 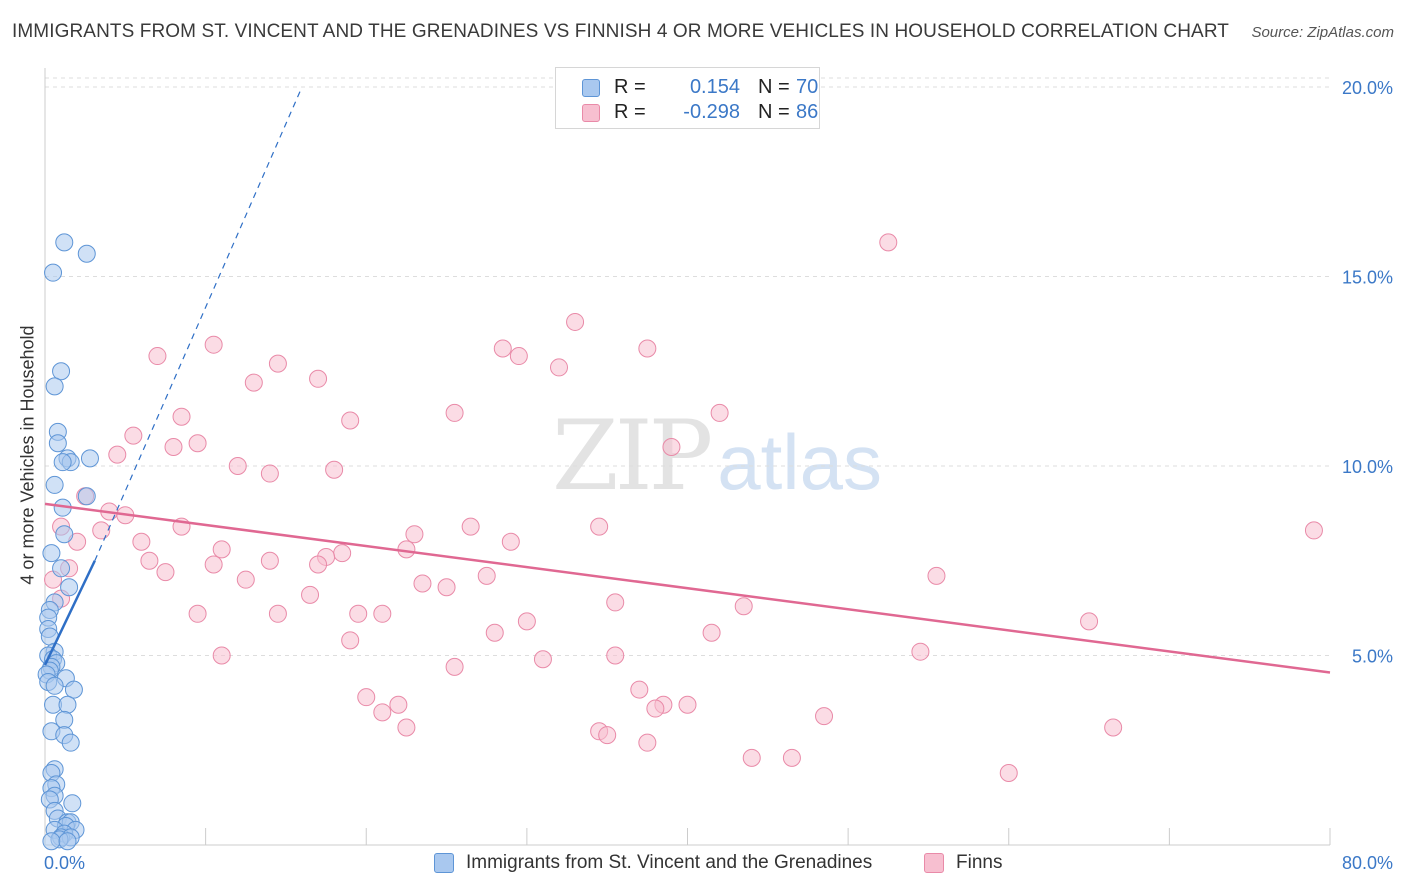 What do you see at coordinates (979, 862) in the screenshot?
I see `legend-label: Finns` at bounding box center [979, 862].